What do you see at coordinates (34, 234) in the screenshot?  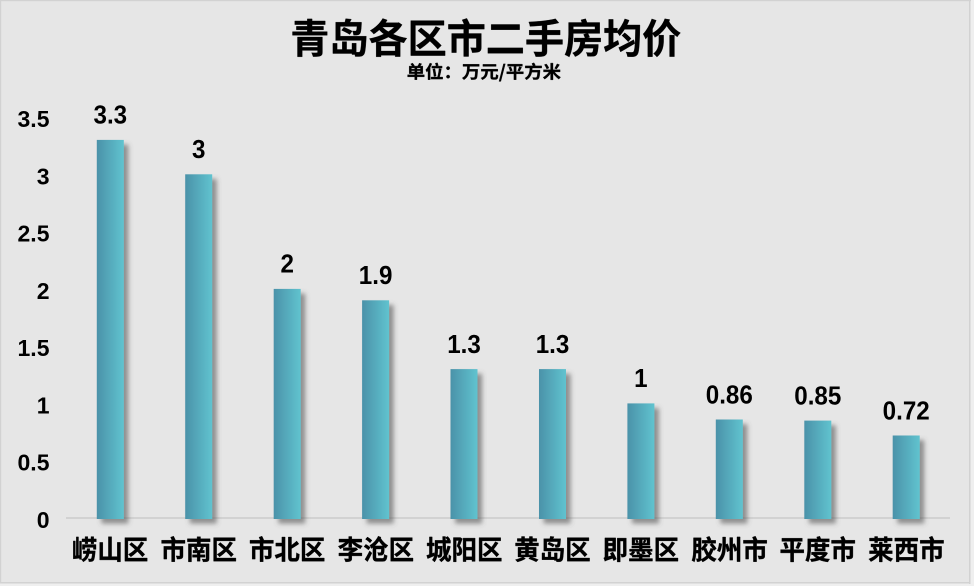 I see `svg-text: 2.5` at bounding box center [34, 234].